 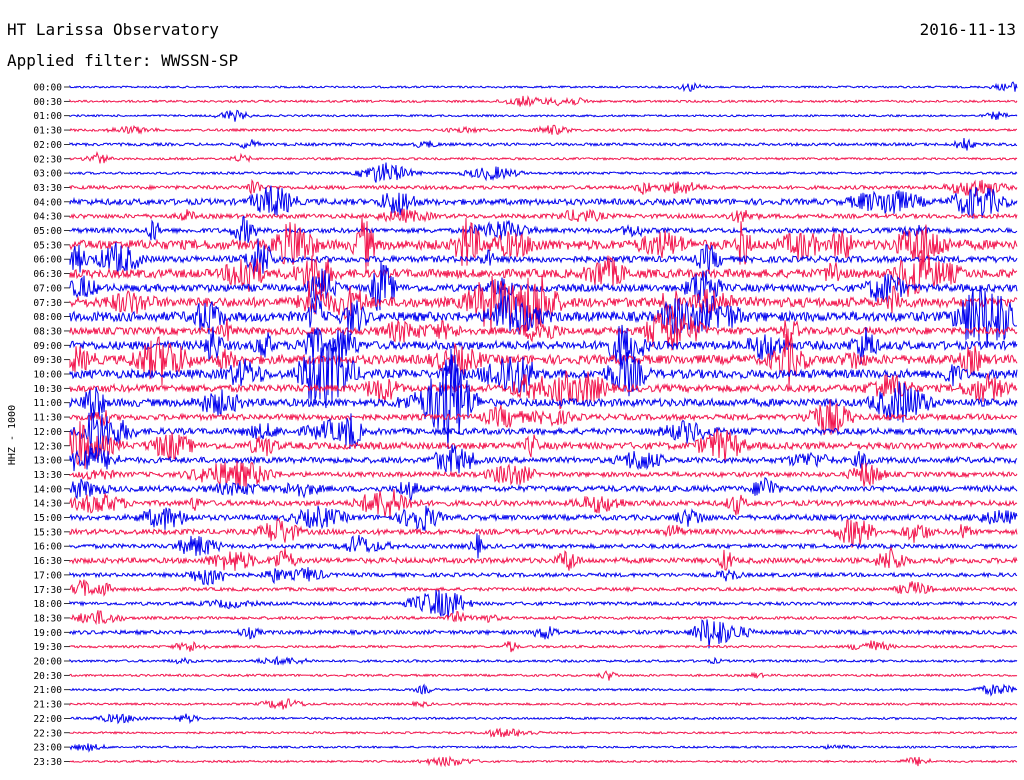 I want to click on tick-label-2000: 20:00, so click(x=47, y=662).